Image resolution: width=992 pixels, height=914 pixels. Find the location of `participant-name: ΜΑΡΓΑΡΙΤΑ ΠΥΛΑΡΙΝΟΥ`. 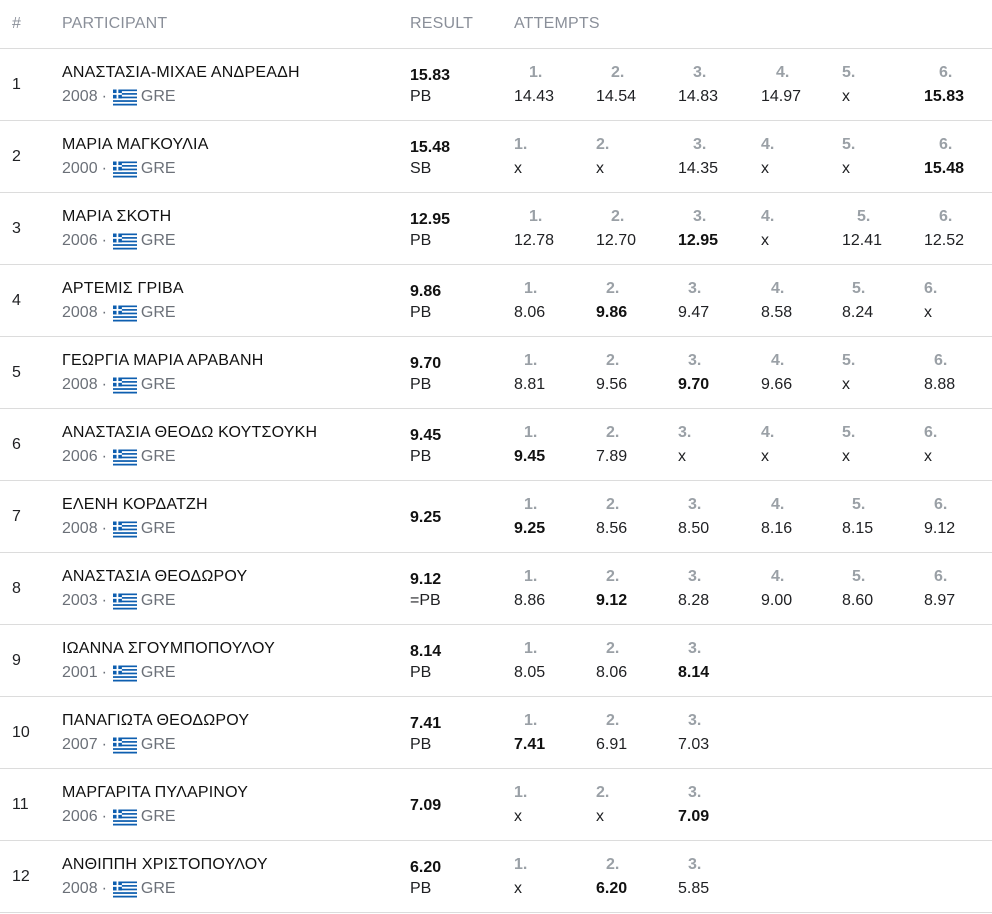

participant-name: ΜΑΡΓΑΡΙΤΑ ΠΥΛΑΡΙΝΟΥ is located at coordinates (155, 792).